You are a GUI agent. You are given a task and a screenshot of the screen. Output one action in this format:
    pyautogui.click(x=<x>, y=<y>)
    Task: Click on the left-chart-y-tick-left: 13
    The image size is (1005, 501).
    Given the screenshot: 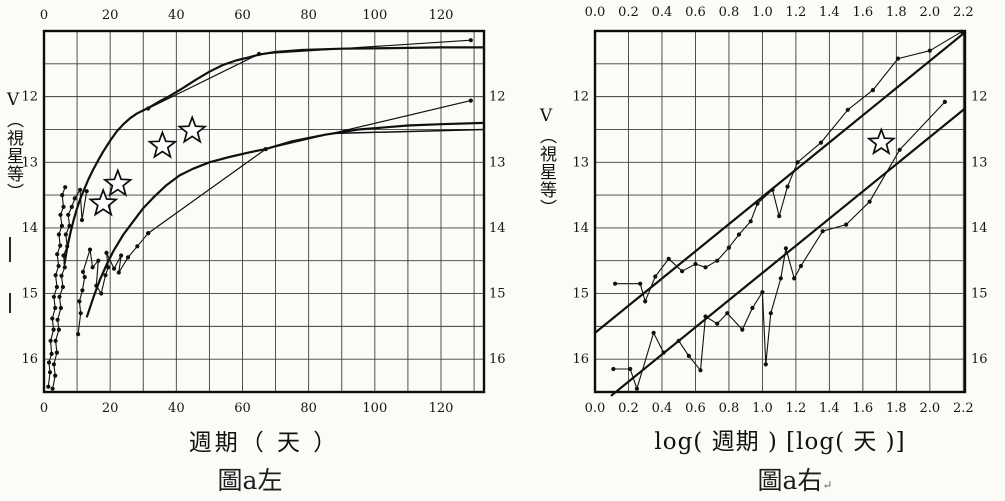 What is the action you would take?
    pyautogui.click(x=29, y=162)
    